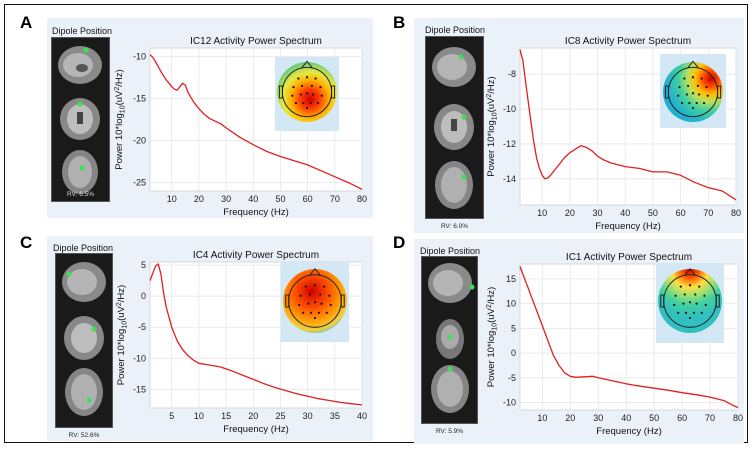 The height and width of the screenshot is (449, 754). What do you see at coordinates (26, 22) in the screenshot?
I see `panel-letter-a: A` at bounding box center [26, 22].